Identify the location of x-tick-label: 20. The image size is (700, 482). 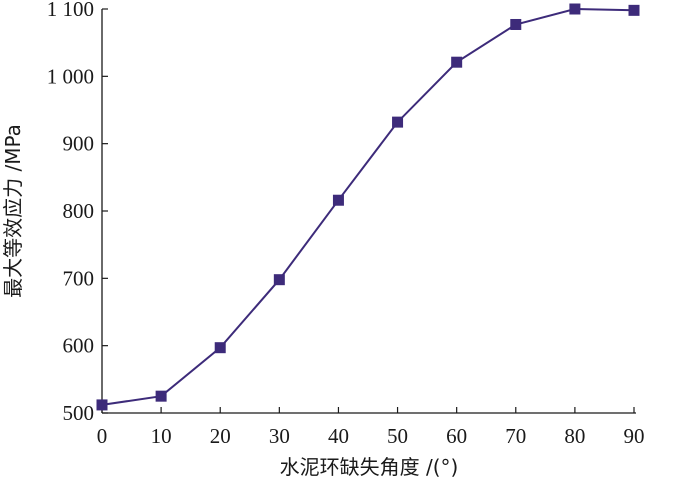
(220, 436).